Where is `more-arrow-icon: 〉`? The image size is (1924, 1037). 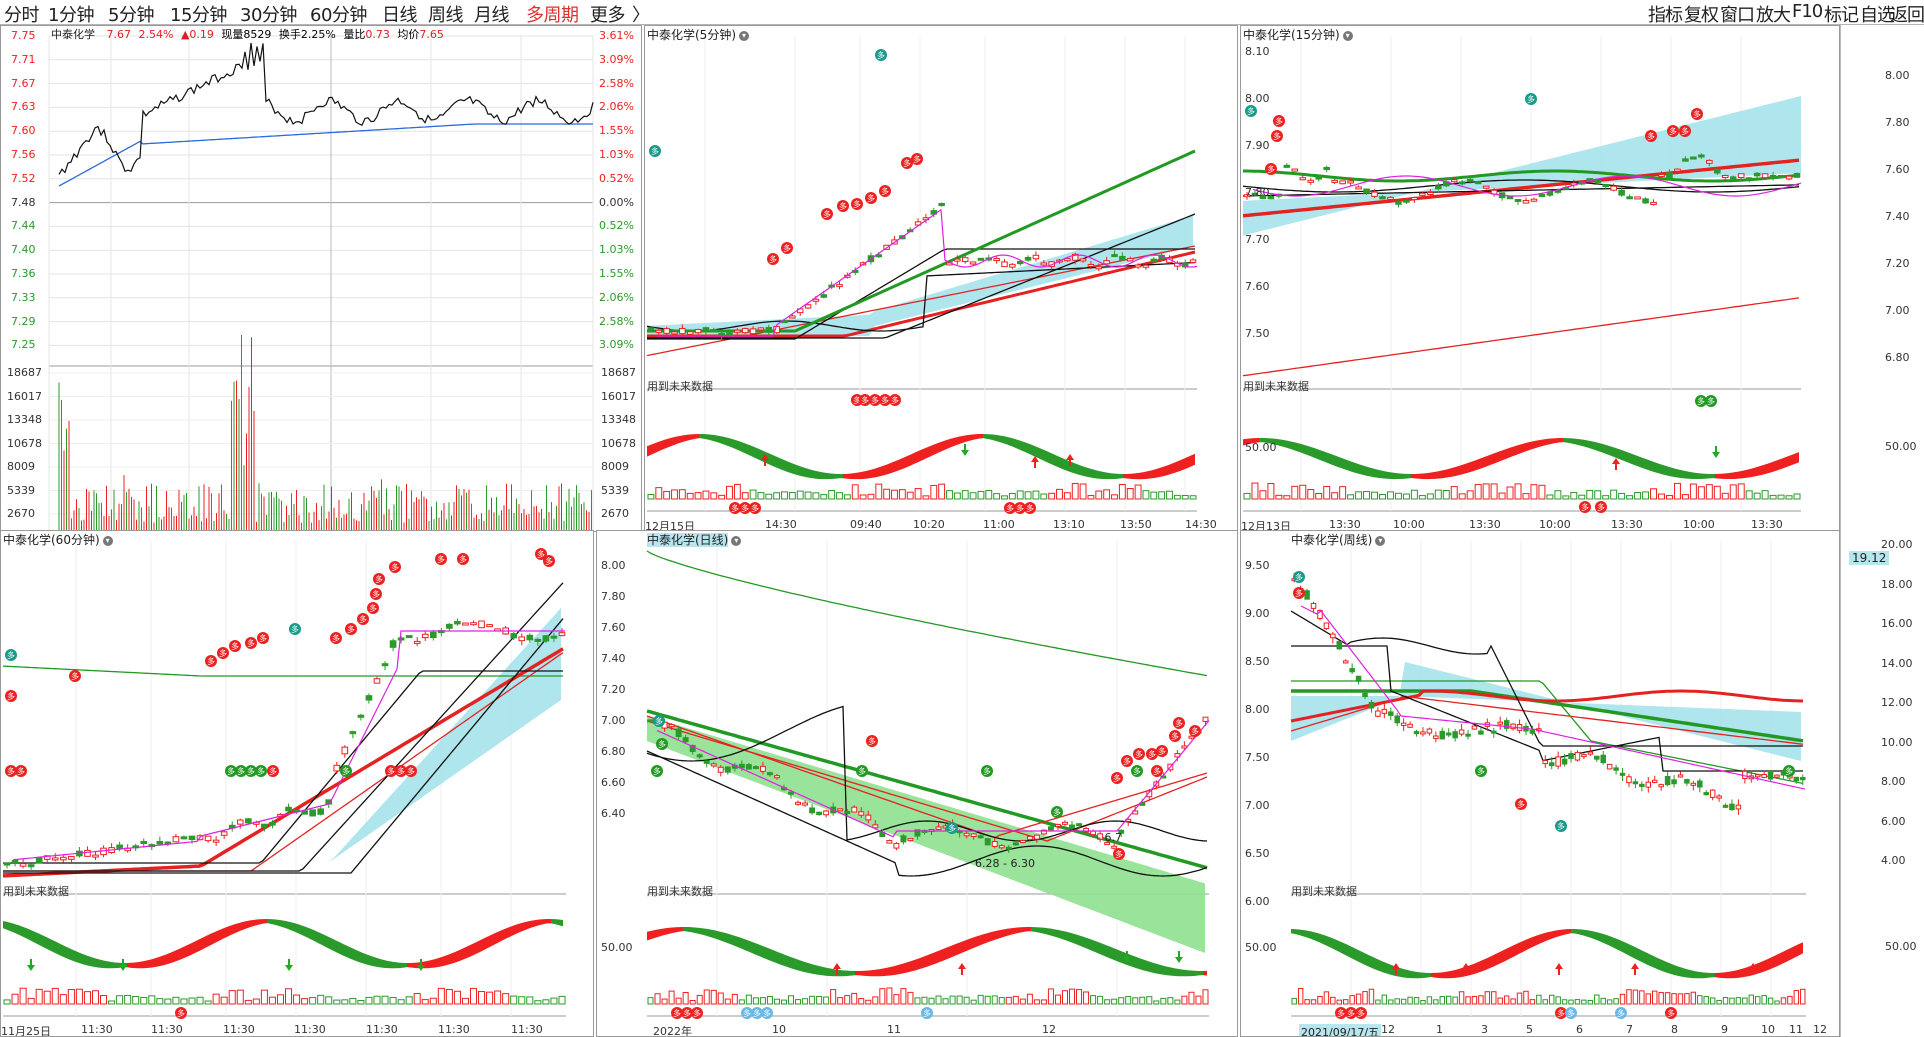 more-arrow-icon: 〉 is located at coordinates (641, 15).